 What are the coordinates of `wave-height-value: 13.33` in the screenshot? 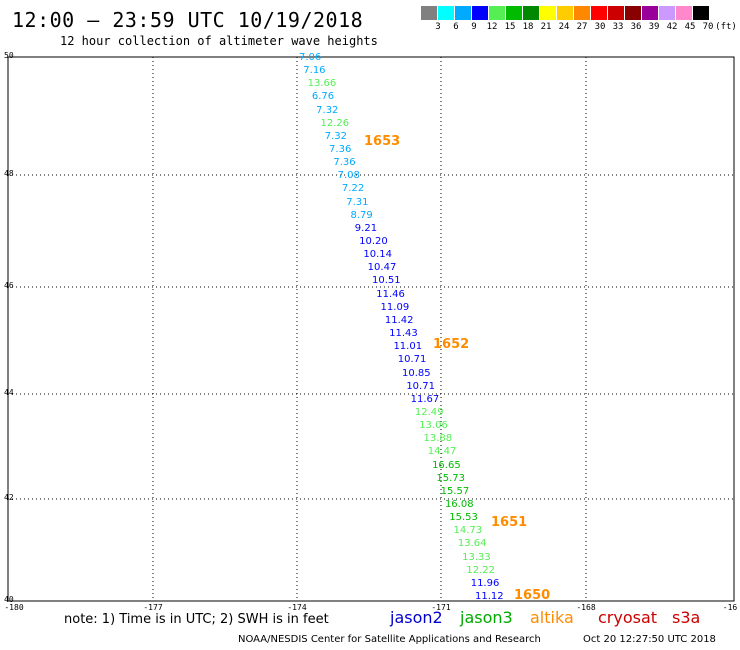 It's located at (476, 557).